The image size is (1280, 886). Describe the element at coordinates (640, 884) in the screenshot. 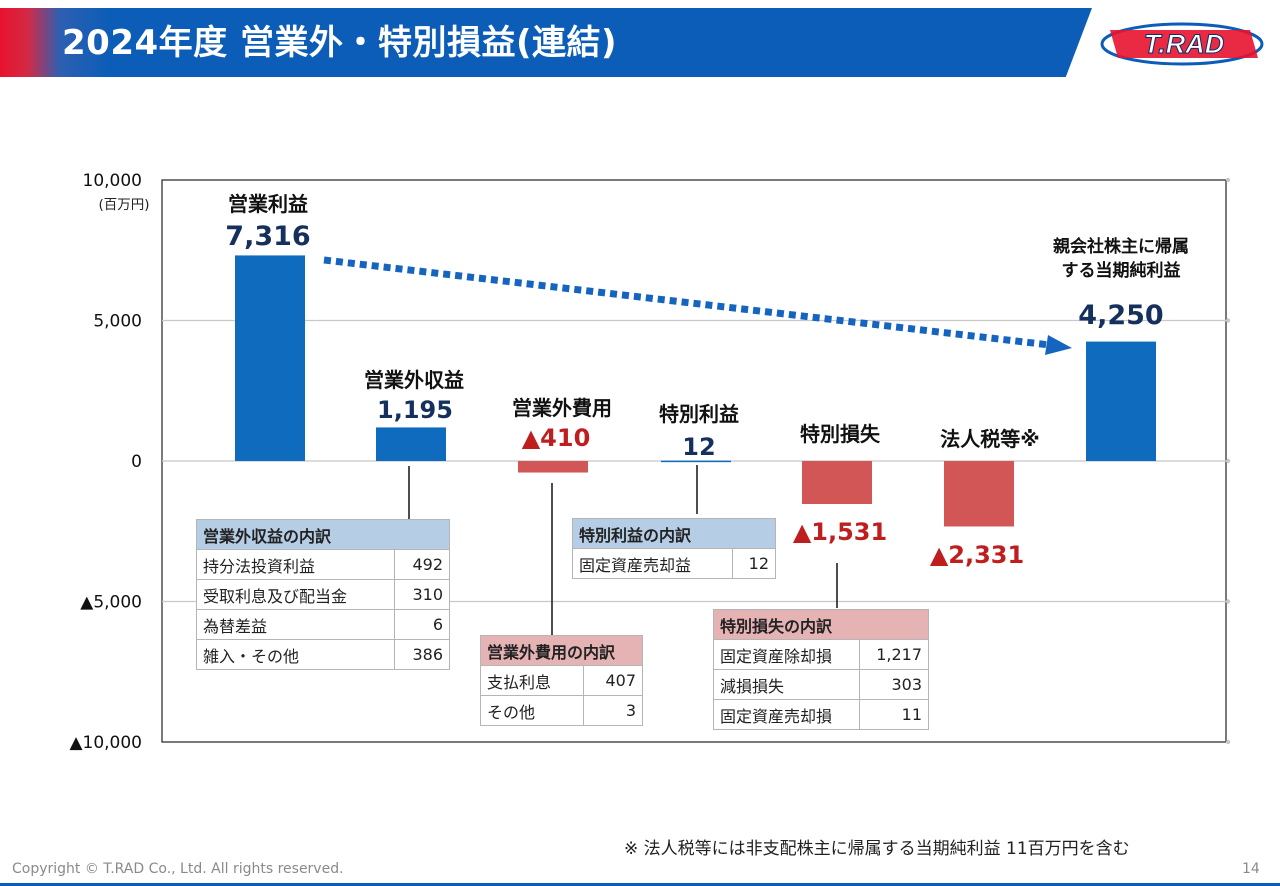

I see `bottom-rule` at that location.